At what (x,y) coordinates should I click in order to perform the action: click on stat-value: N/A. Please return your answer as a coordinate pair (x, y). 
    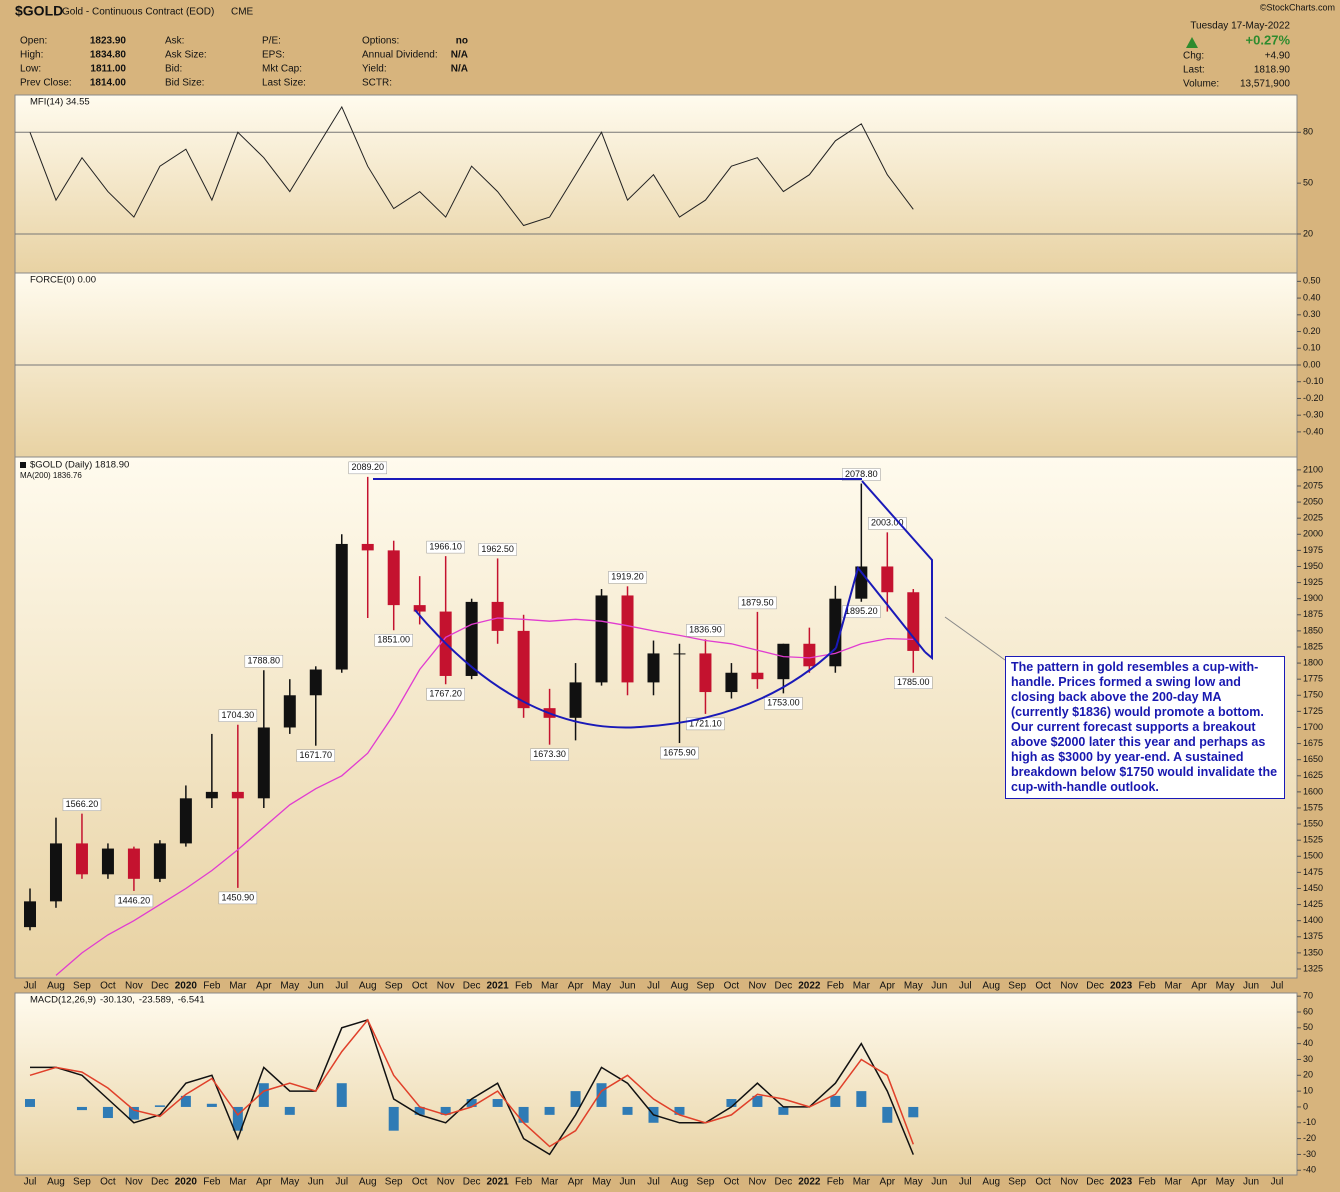
    Looking at the image, I should click on (459, 55).